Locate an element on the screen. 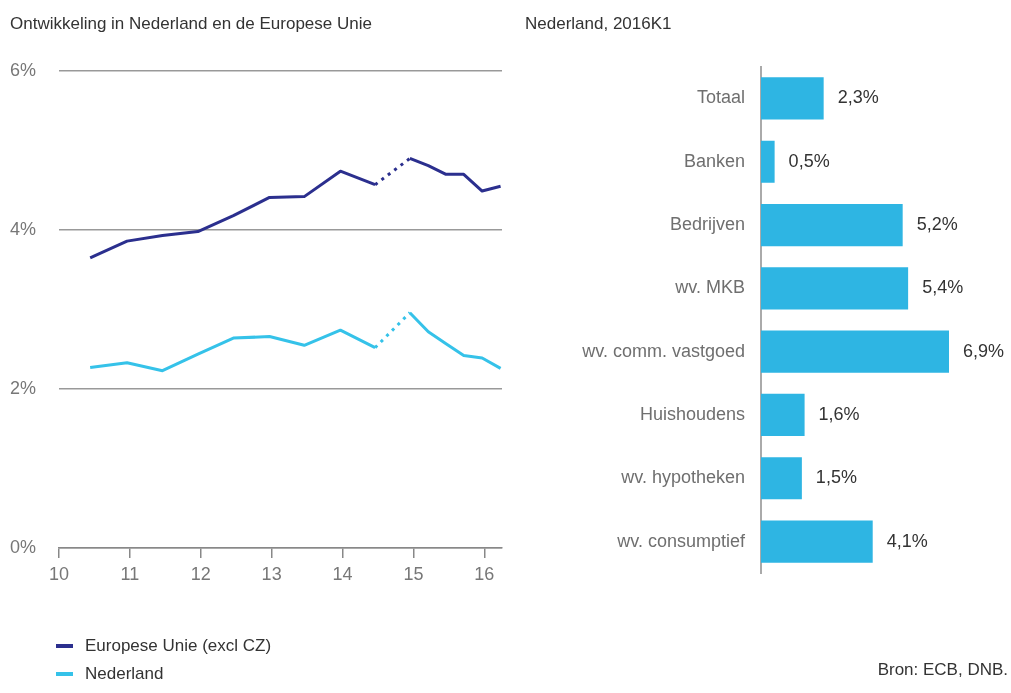 This screenshot has height=693, width=1011. legend-label: Europese Unie (excl CZ) is located at coordinates (178, 646).